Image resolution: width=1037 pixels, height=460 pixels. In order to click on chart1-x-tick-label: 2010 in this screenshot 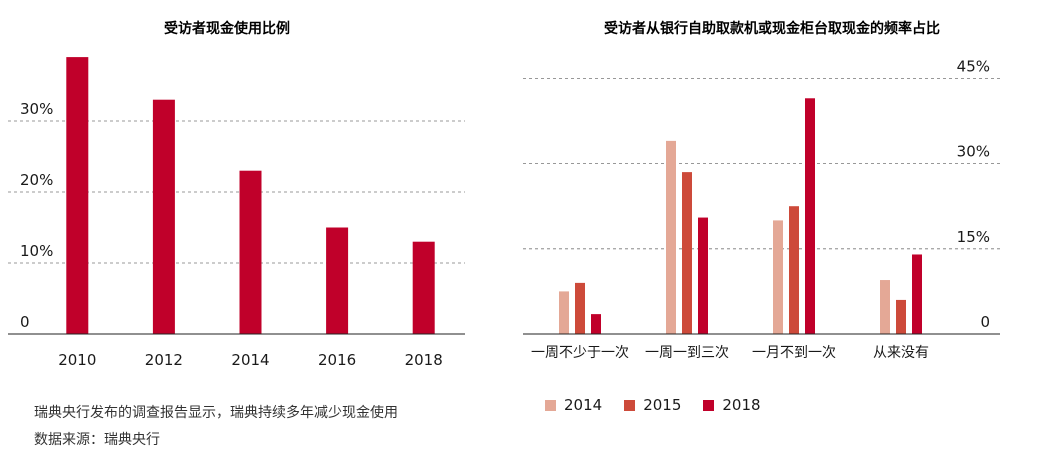, I will do `click(77, 360)`.